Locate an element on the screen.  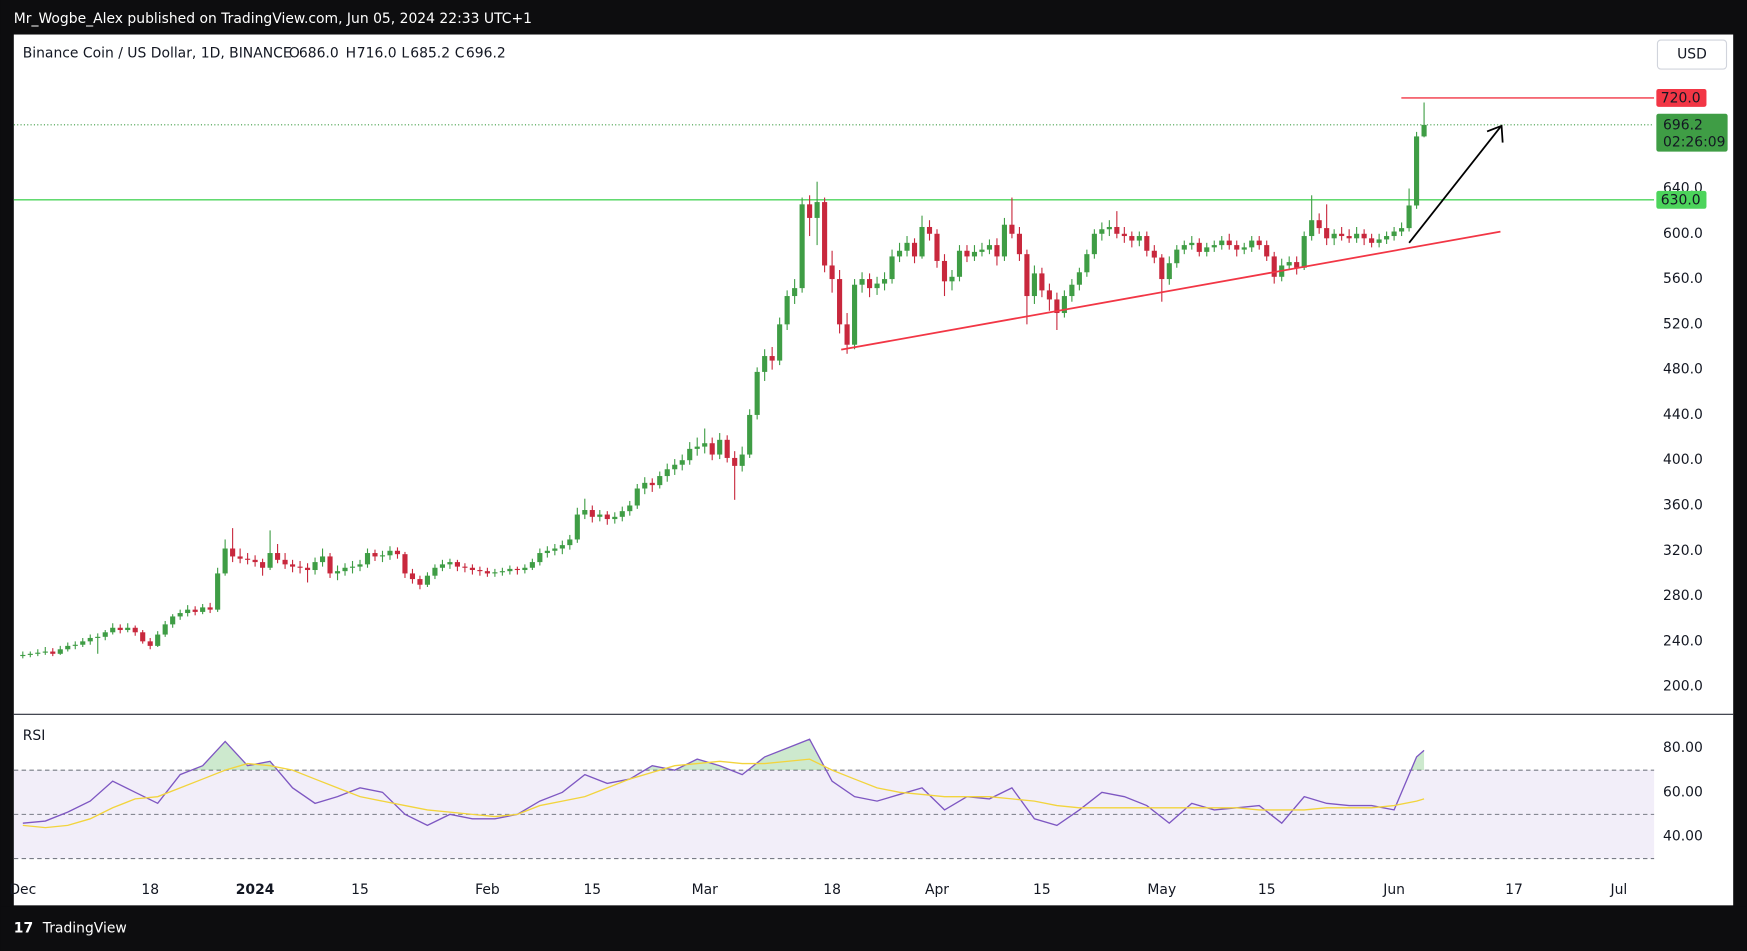
arrow-head is located at coordinates (1495, 133).